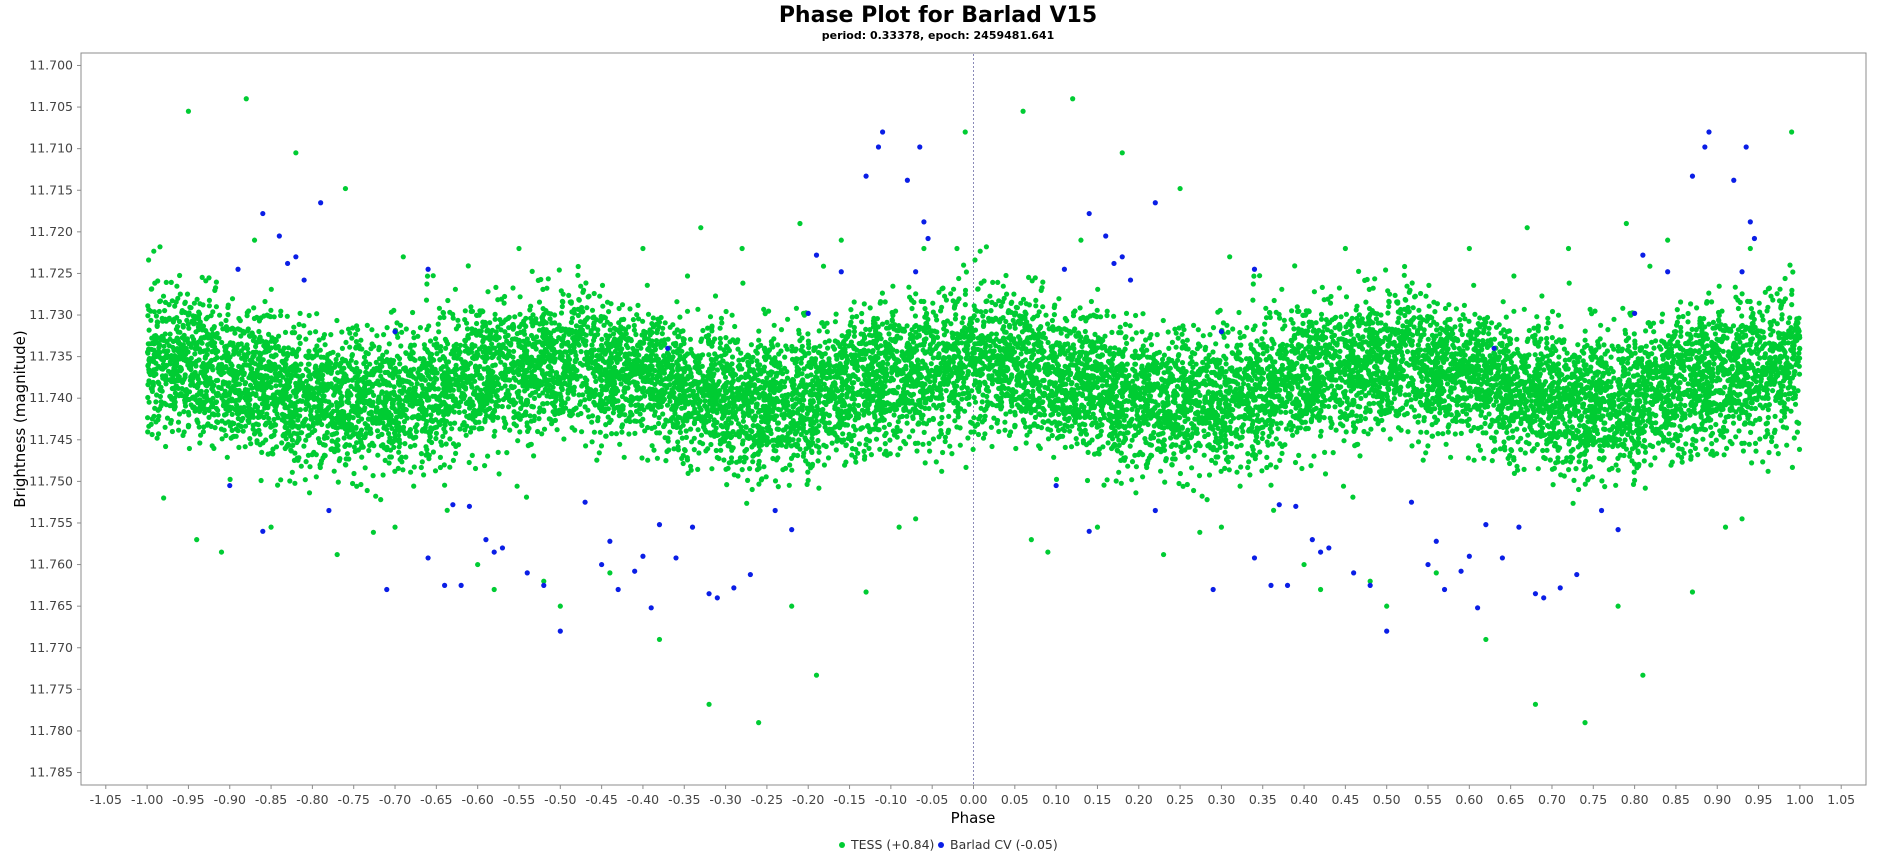 The image size is (1877, 856). Describe the element at coordinates (1056, 799) in the screenshot. I see `x-tick-label: 0.10` at that location.